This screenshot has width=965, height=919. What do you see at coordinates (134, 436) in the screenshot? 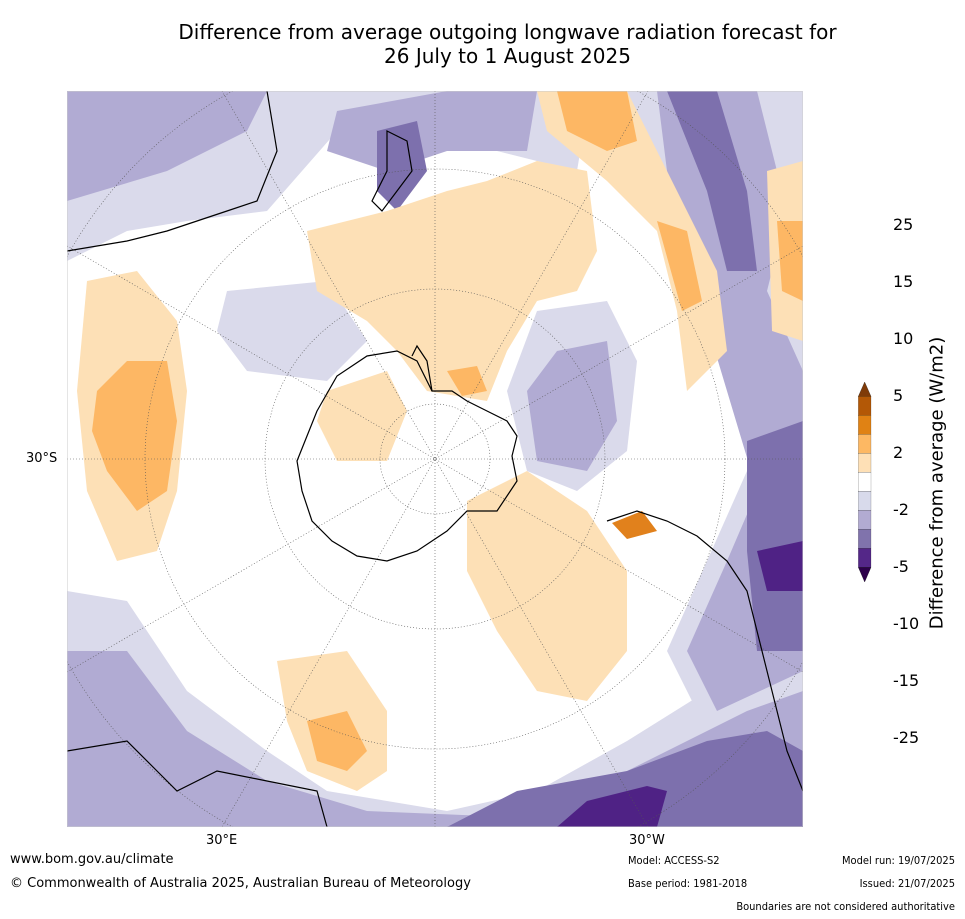
I see `anomaly-region-moderate-positive-west` at bounding box center [134, 436].